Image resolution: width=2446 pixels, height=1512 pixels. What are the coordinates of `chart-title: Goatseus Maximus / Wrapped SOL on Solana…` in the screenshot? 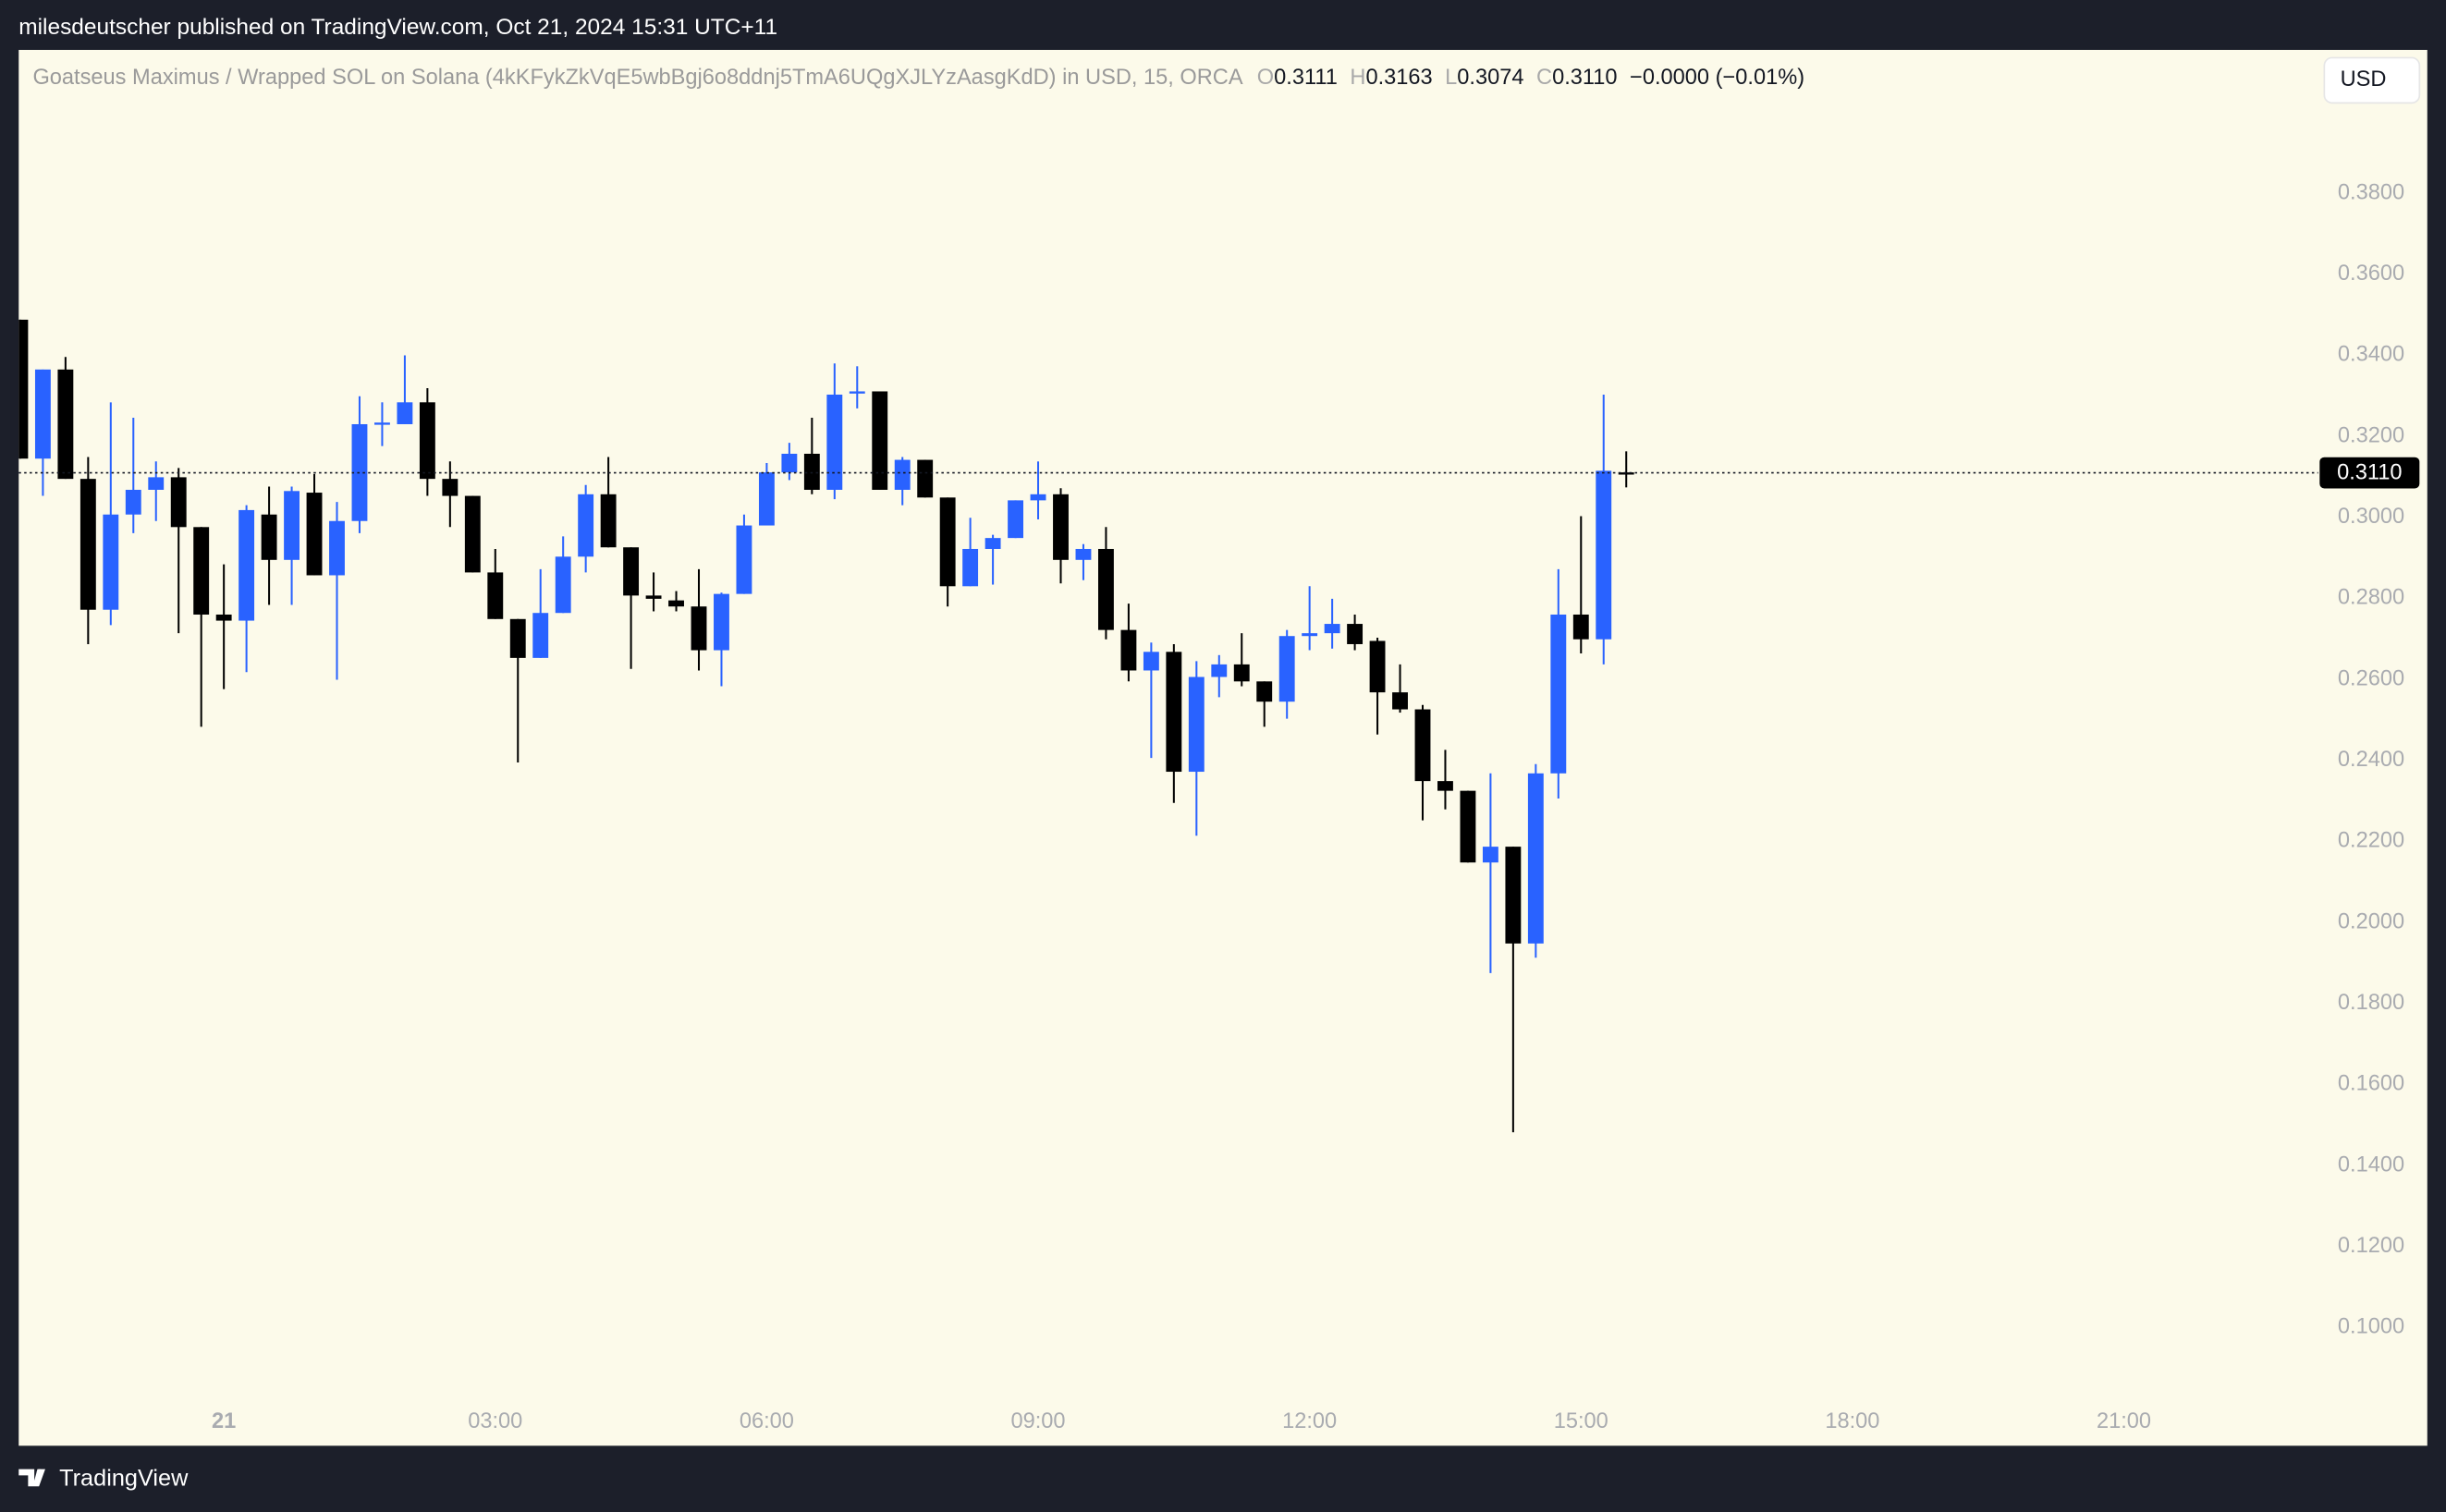 It's located at (637, 78).